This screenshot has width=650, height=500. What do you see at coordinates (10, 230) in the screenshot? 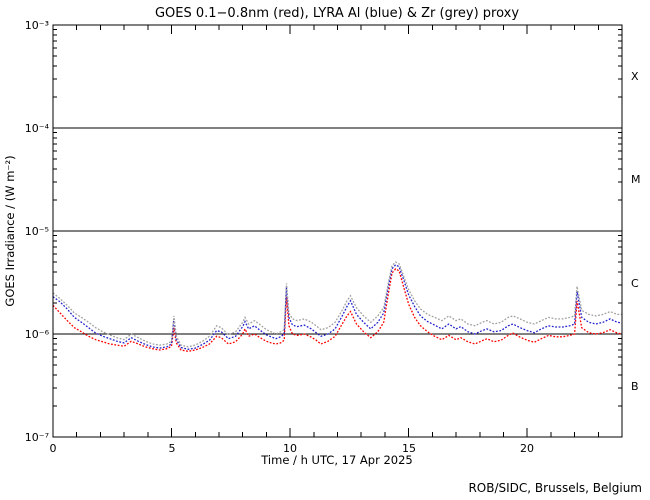
I see `y-axis-label: GOES Irradiance / (W m⁻²)` at bounding box center [10, 230].